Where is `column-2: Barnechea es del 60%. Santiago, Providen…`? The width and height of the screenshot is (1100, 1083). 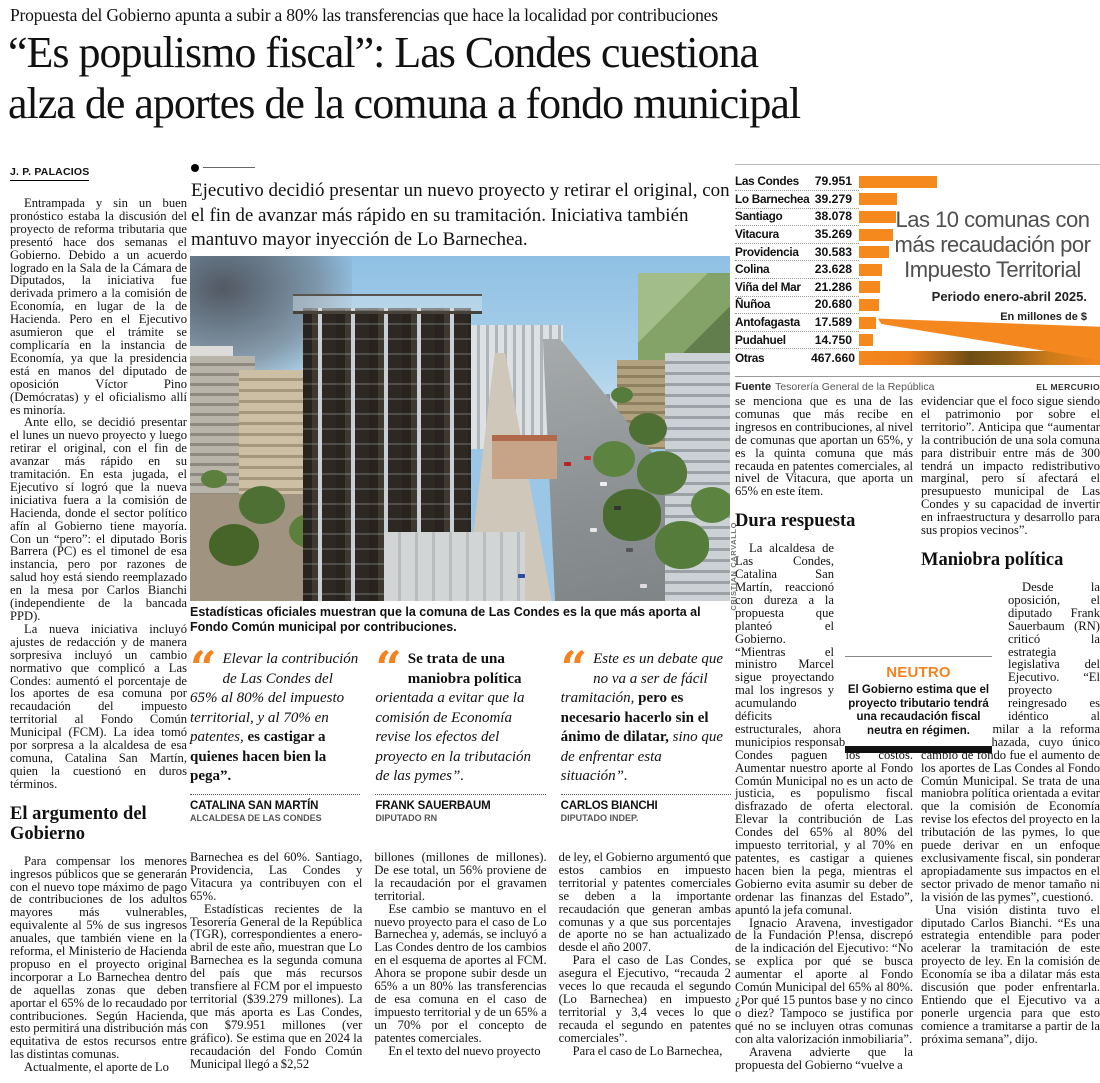
column-2: Barnechea es del 60%. Santiago, Providen… is located at coordinates (276, 960).